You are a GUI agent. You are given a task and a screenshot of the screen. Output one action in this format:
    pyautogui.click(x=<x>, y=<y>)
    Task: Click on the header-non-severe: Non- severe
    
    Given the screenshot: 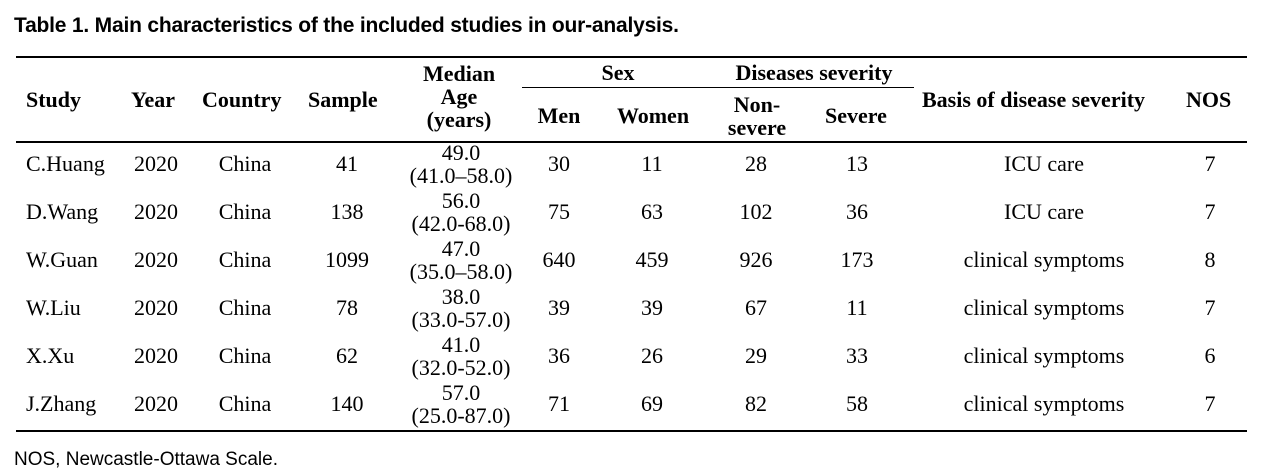 What is the action you would take?
    pyautogui.click(x=757, y=116)
    